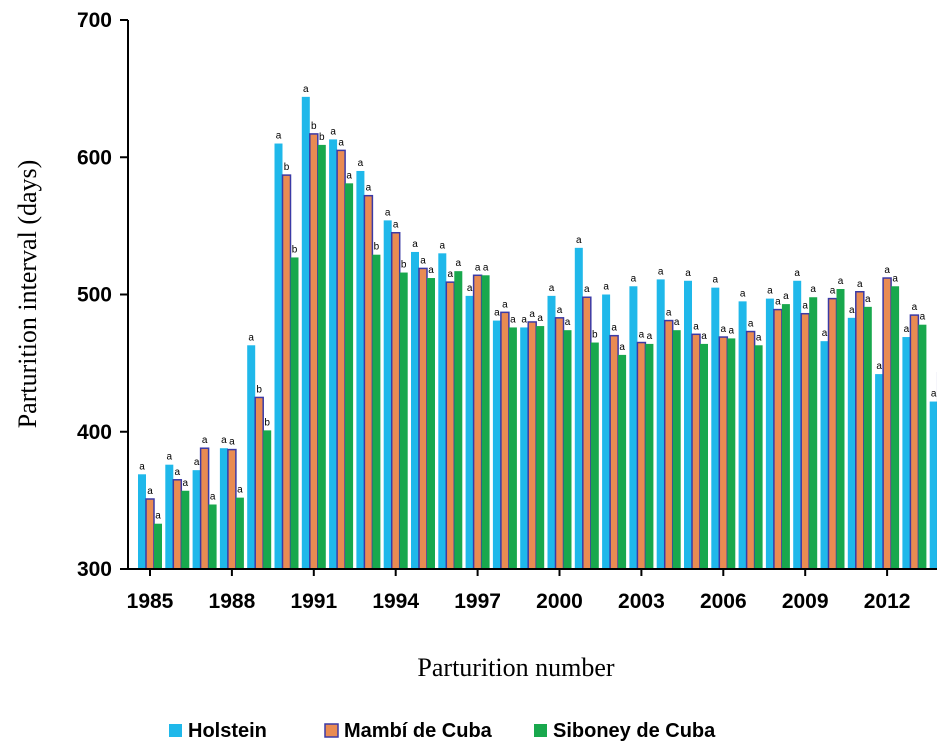 The height and width of the screenshot is (751, 937). I want to click on bar-holstein-2006, so click(715, 428).